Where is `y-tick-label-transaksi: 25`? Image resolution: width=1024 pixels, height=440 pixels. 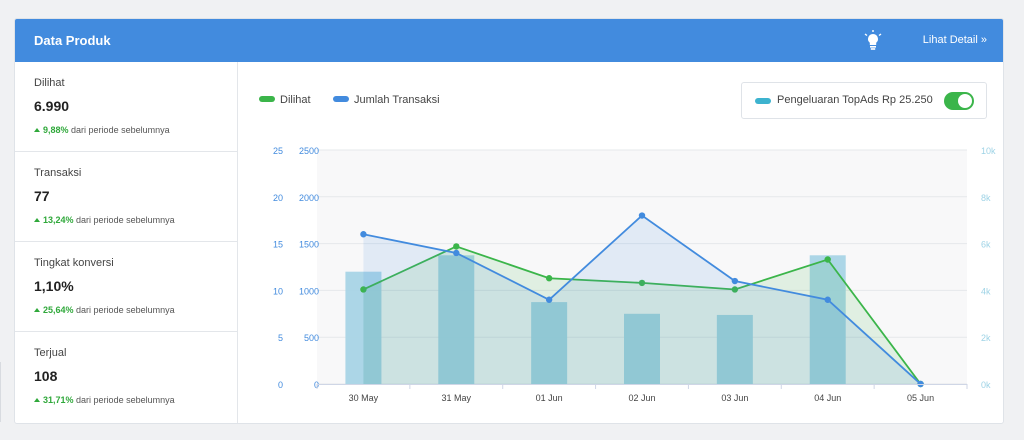 y-tick-label-transaksi: 25 is located at coordinates (278, 151).